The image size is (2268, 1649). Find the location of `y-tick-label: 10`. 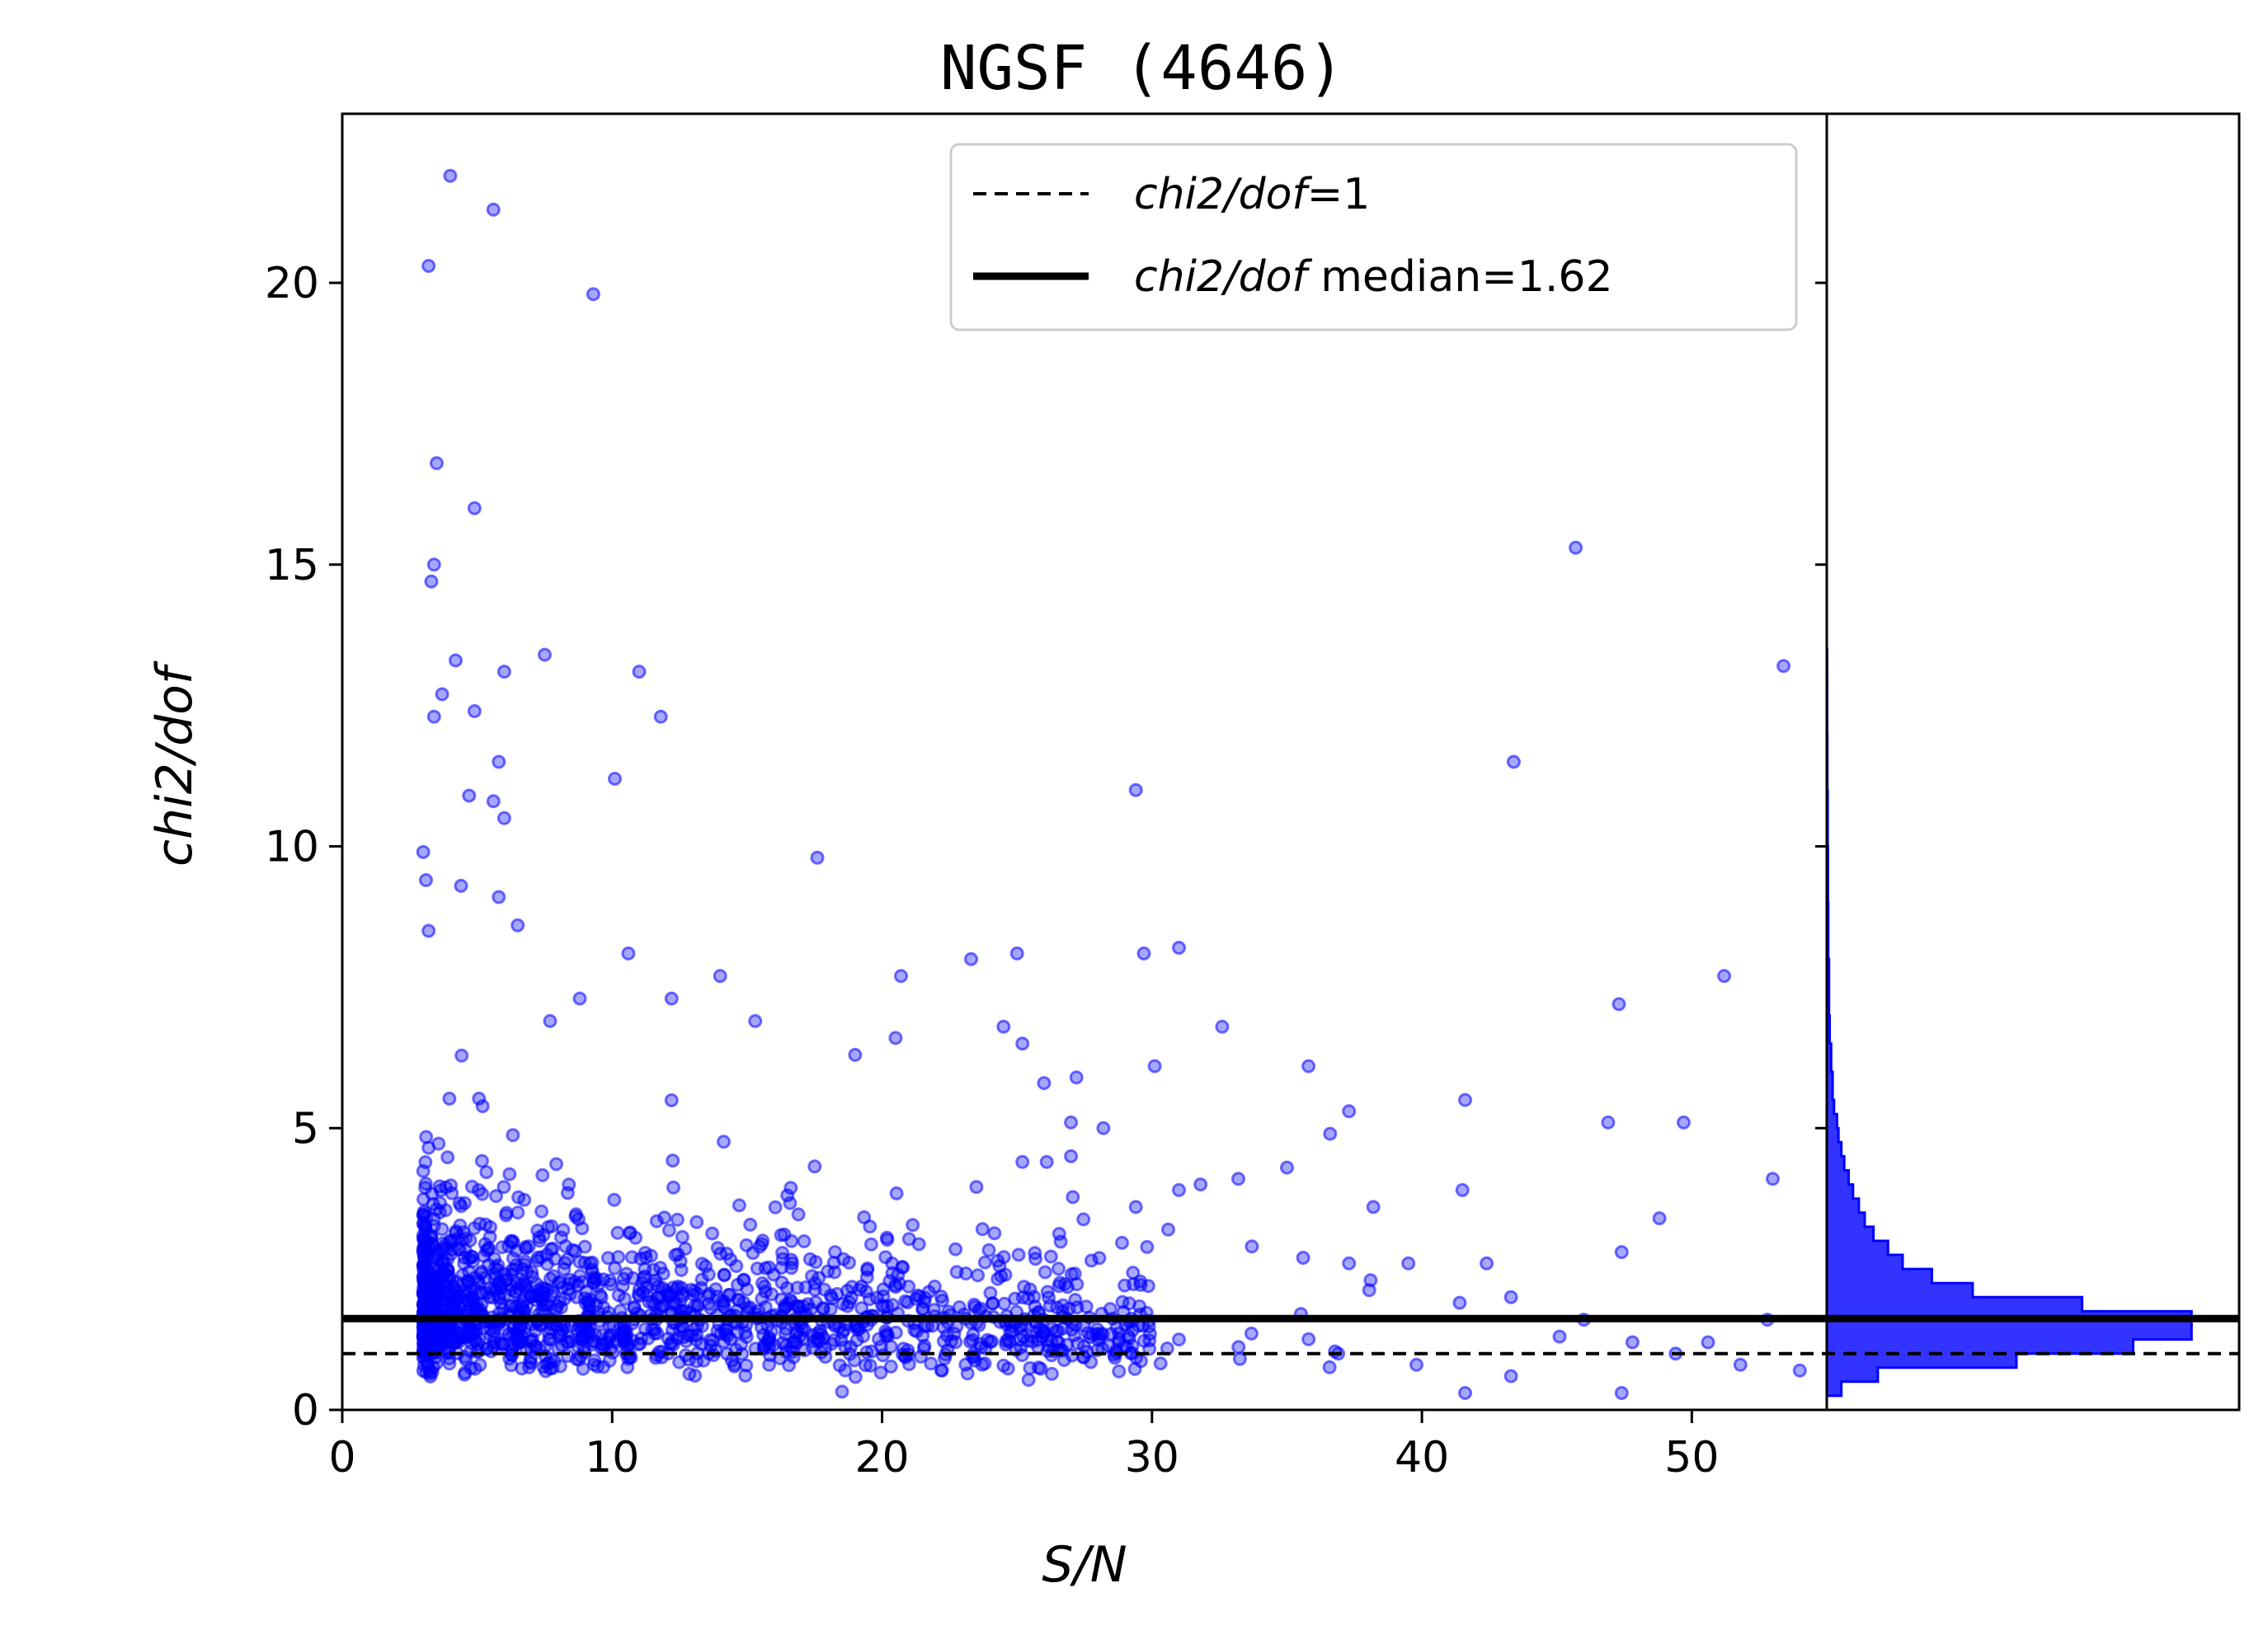

y-tick-label: 10 is located at coordinates (292, 847).